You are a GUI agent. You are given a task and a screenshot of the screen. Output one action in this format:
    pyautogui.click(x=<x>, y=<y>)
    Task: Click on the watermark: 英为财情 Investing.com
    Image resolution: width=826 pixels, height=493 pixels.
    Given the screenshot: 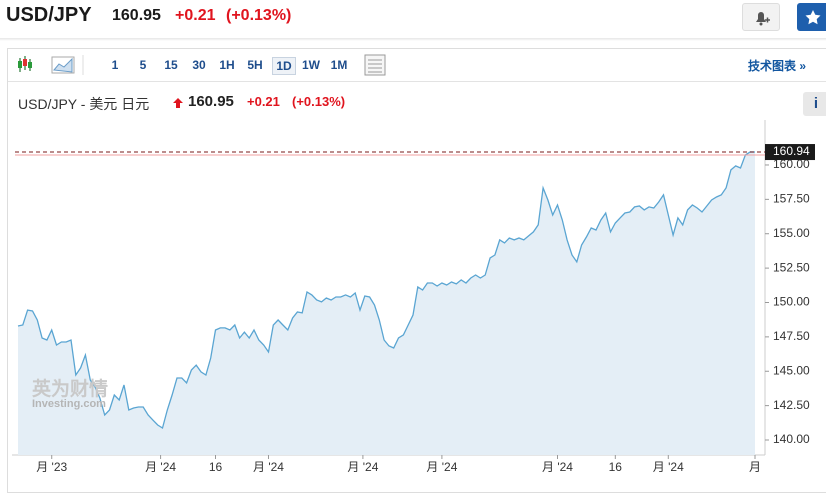 What is the action you would take?
    pyautogui.click(x=70, y=395)
    